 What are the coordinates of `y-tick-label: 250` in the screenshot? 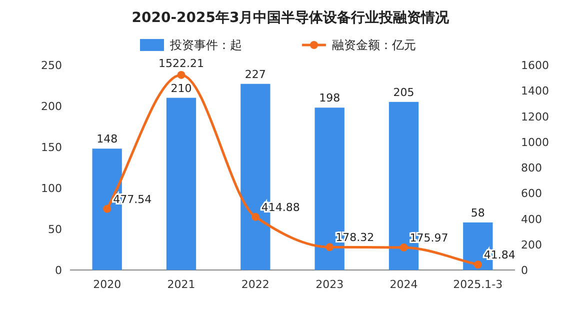 It's located at (51, 65).